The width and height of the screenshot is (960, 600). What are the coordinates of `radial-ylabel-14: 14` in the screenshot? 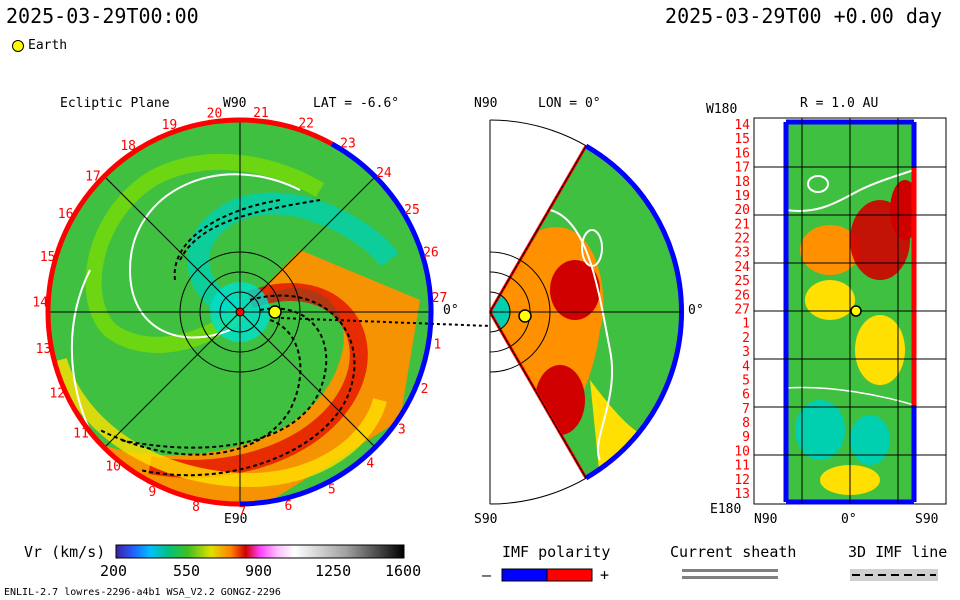 It's located at (742, 125).